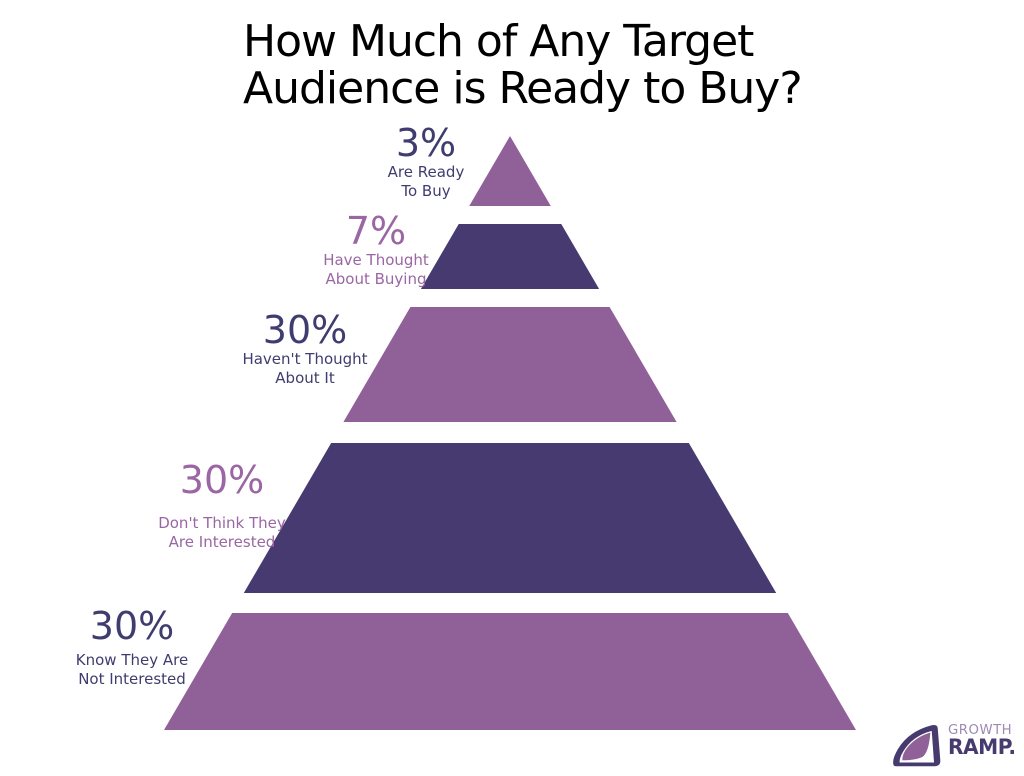 This screenshot has height=776, width=1024. Describe the element at coordinates (376, 231) in the screenshot. I see `tier-percent-value: 7%` at that location.